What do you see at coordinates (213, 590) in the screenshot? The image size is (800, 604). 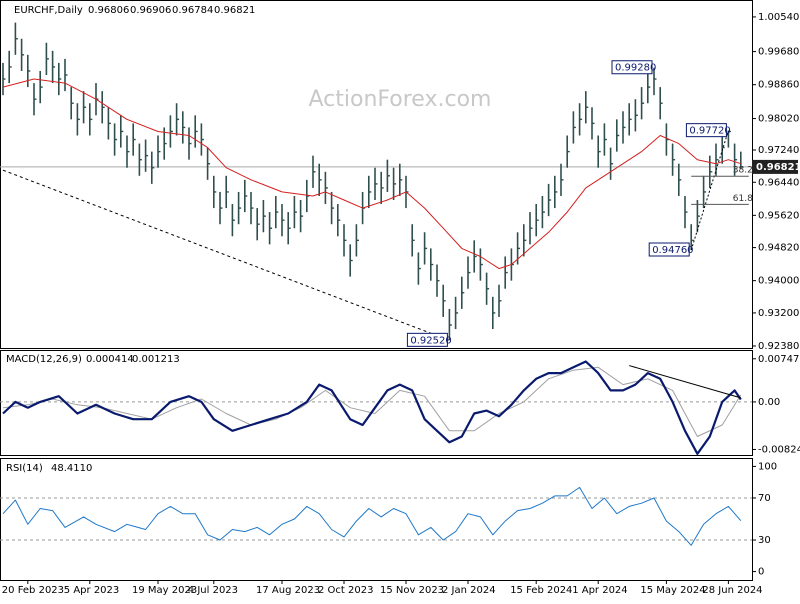 I see `x-tick-label: 4 Jul 2023` at bounding box center [213, 590].